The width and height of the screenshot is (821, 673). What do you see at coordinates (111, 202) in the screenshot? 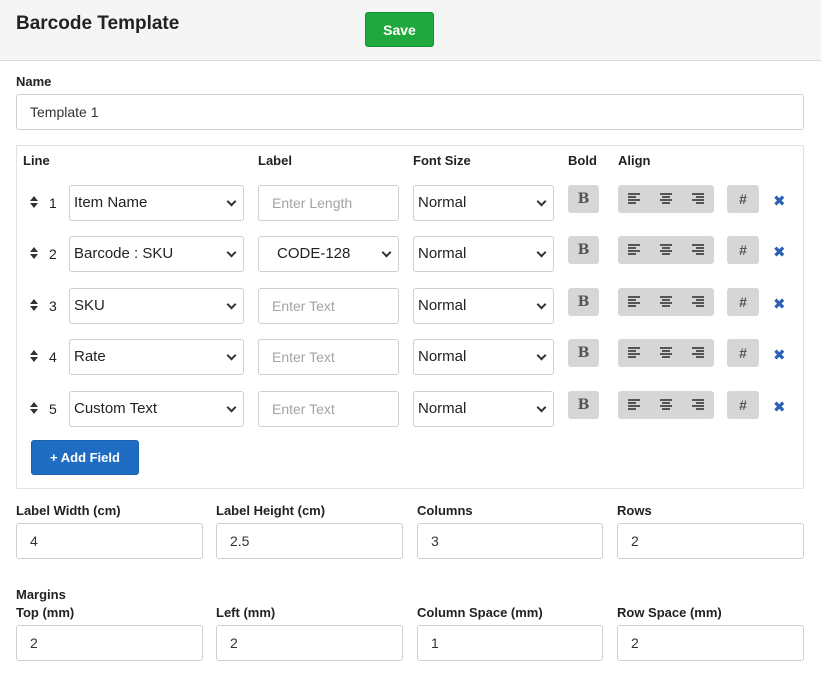
I see `field-select-value: Item Name` at bounding box center [111, 202].